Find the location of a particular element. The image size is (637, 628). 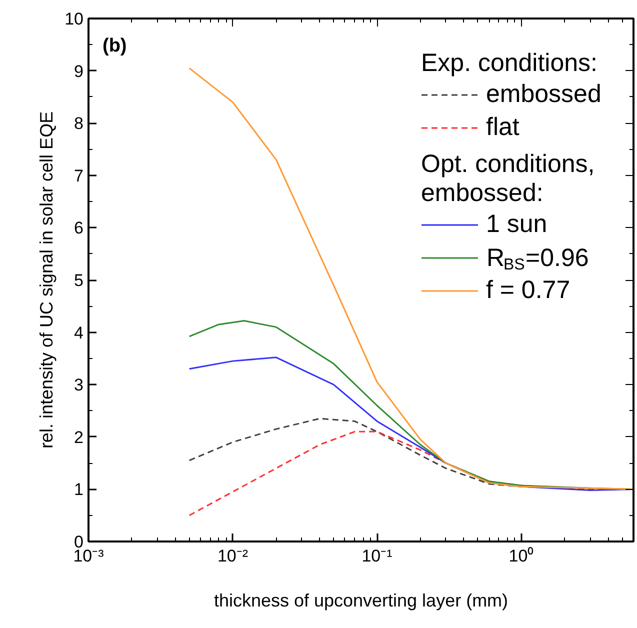

legend-label: flat is located at coordinates (503, 127).